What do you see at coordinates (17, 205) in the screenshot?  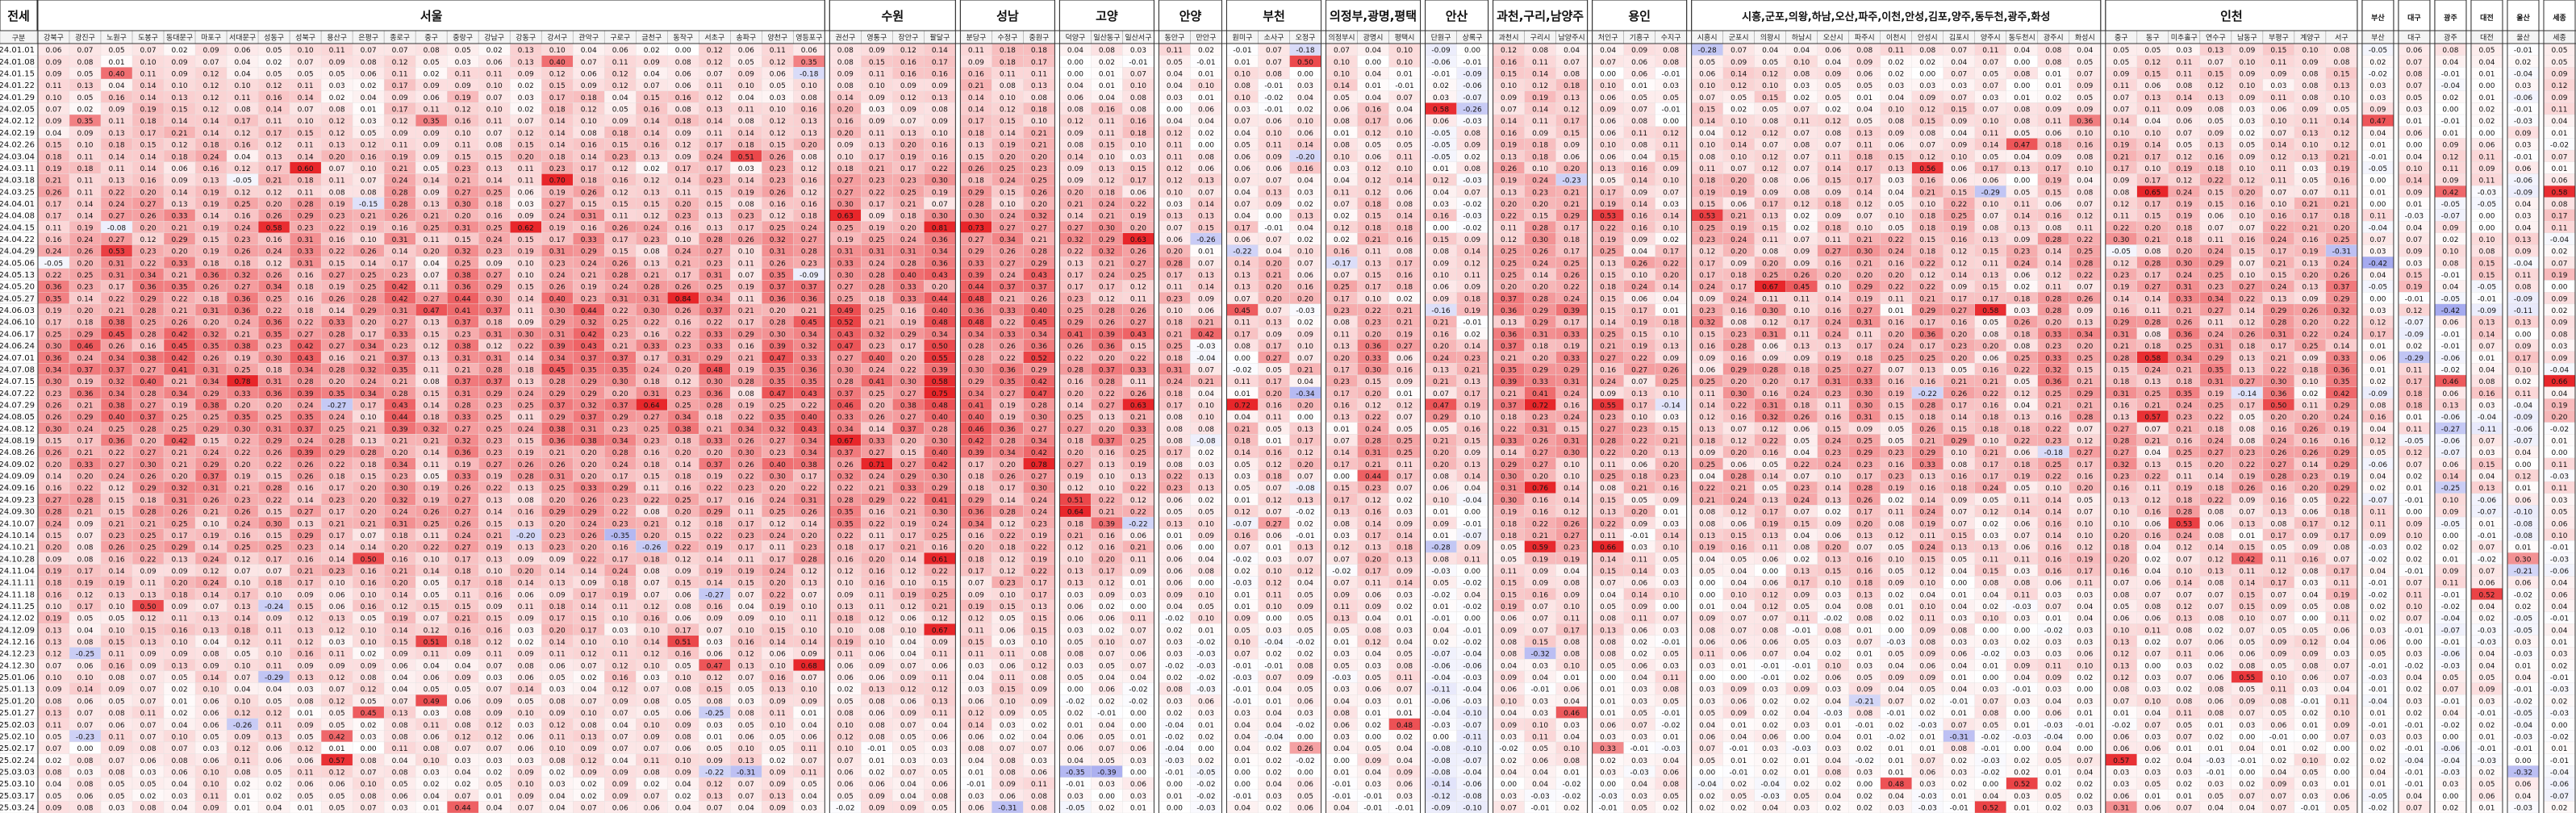 I see `date-label: 24.04.01` at bounding box center [17, 205].